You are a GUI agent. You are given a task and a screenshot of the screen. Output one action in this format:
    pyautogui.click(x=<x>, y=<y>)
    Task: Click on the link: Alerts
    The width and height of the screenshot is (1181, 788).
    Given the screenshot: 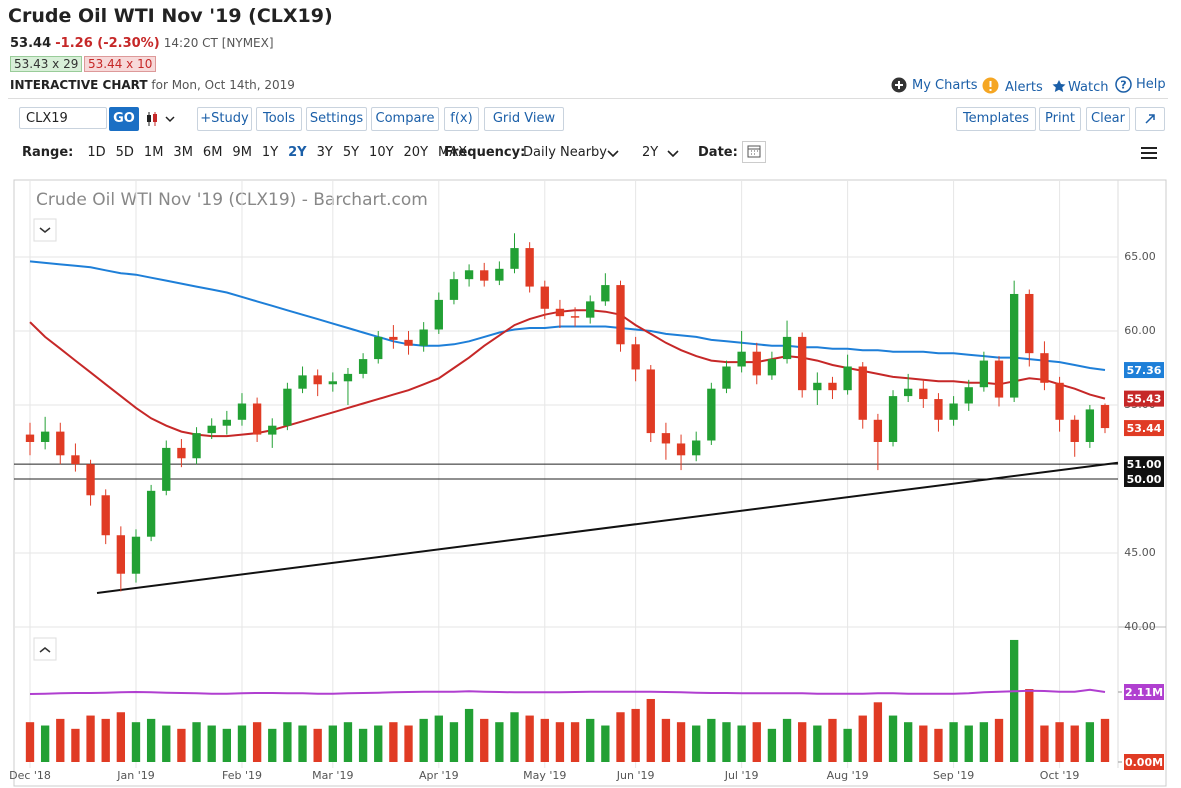 What is the action you would take?
    pyautogui.click(x=1024, y=87)
    